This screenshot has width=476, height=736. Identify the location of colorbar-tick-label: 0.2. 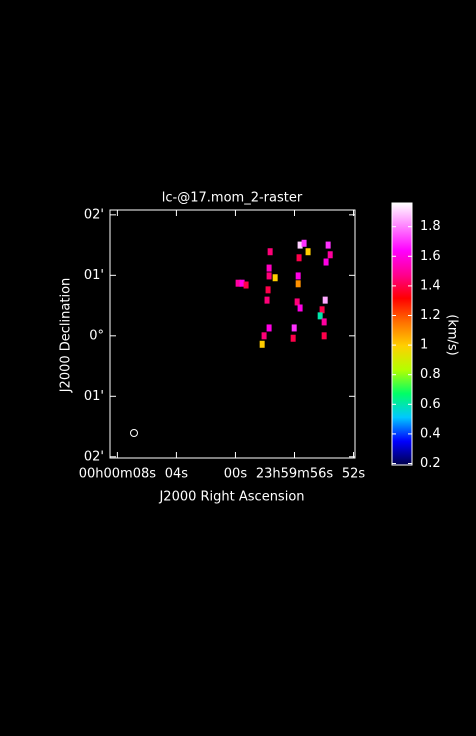
(430, 463).